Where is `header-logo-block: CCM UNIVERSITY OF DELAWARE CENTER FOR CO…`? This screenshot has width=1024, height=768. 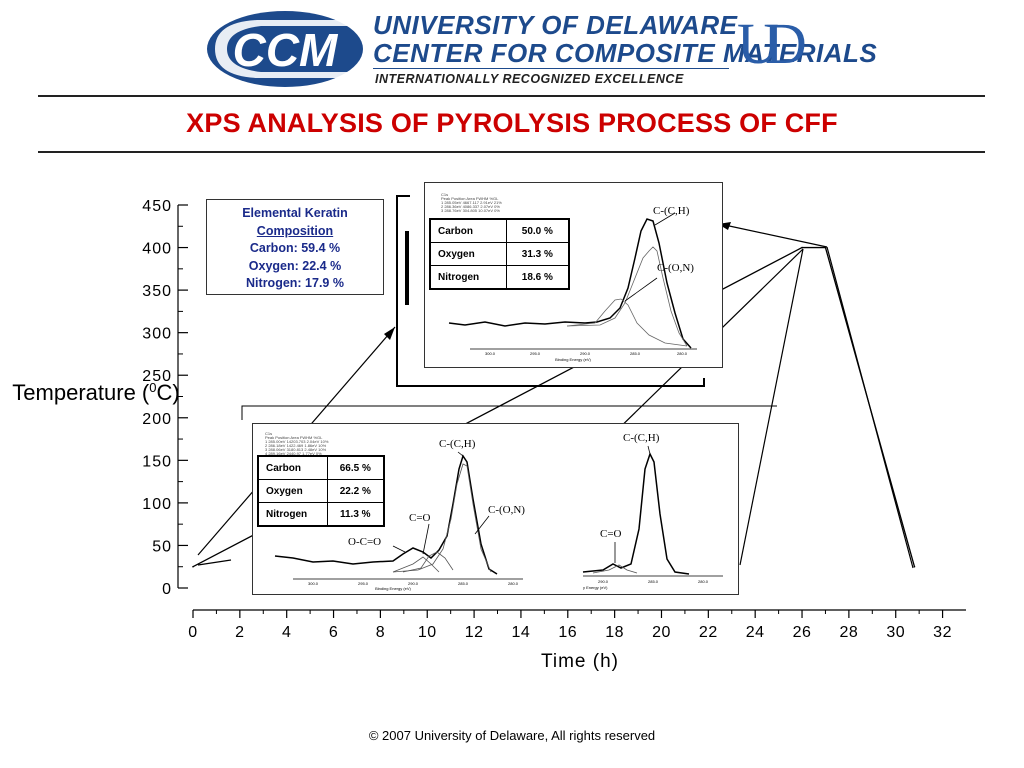 header-logo-block: CCM UNIVERSITY OF DELAWARE CENTER FOR CO… is located at coordinates (541, 49).